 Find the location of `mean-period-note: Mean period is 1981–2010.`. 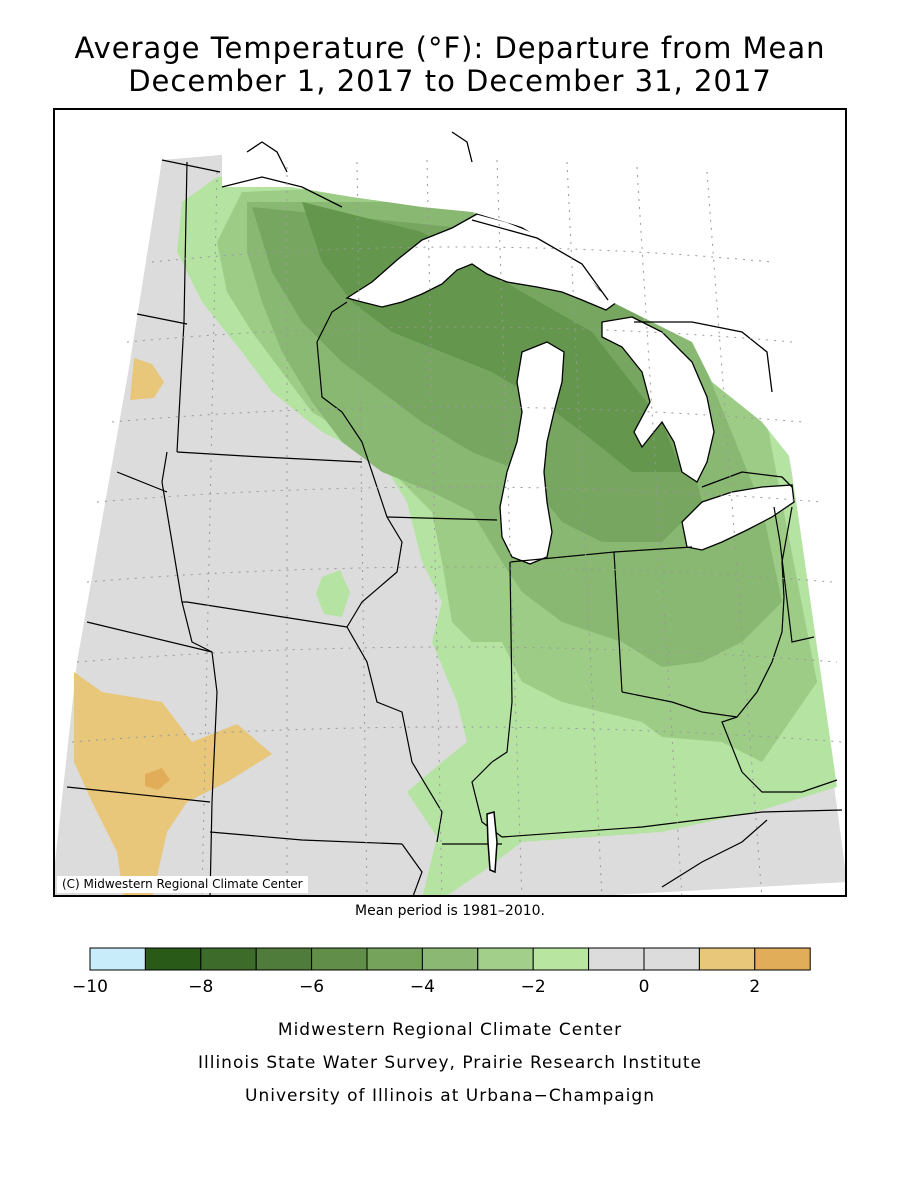

mean-period-note: Mean period is 1981–2010. is located at coordinates (450, 911).